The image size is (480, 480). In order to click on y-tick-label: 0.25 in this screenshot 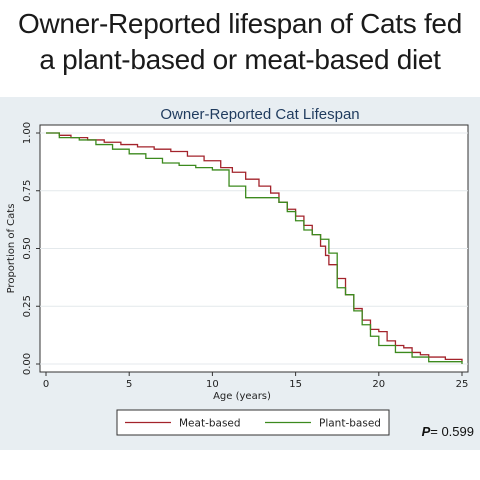, I will do `click(27, 306)`.